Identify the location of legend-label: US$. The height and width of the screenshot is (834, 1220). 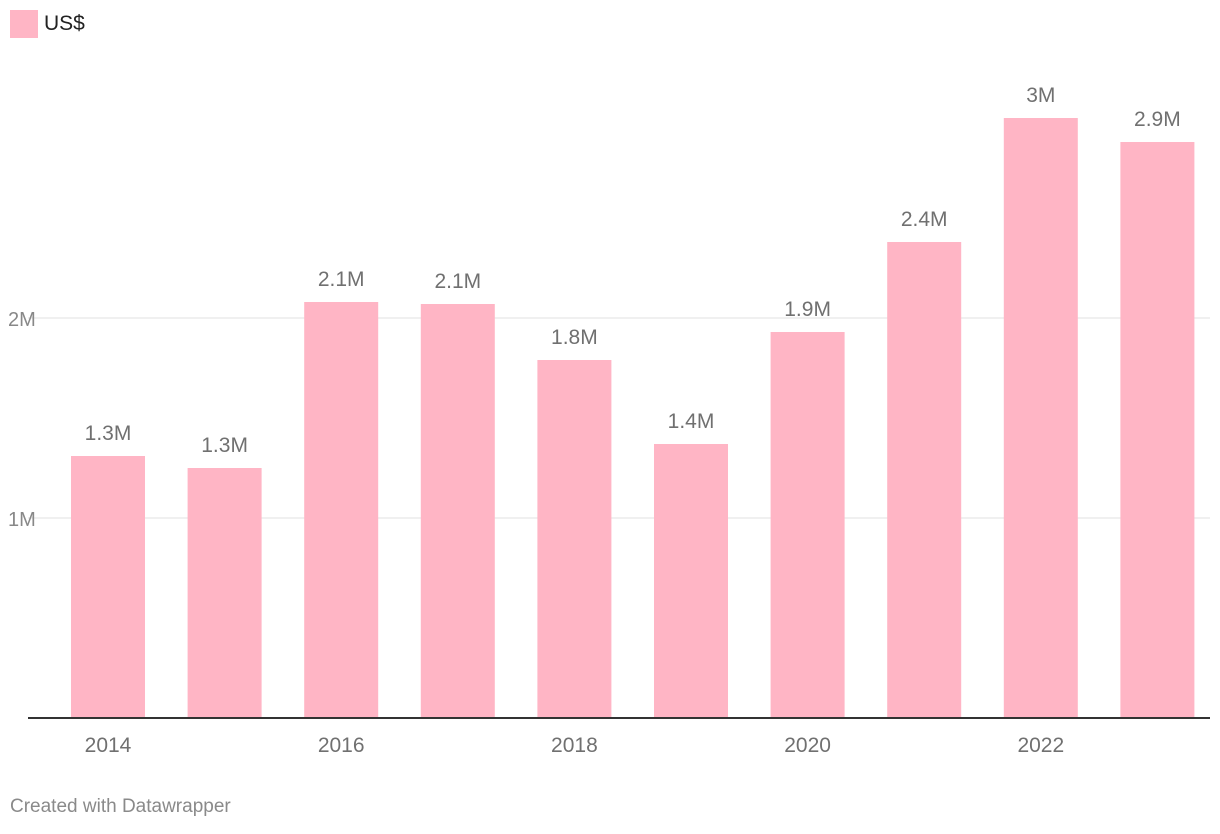
(64, 23).